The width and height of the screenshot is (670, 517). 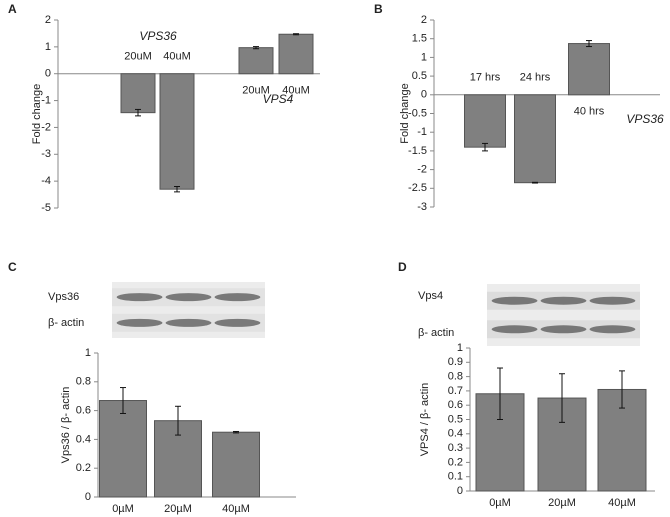 What do you see at coordinates (417, 151) in the screenshot?
I see `y-tick-label: -1.5` at bounding box center [417, 151].